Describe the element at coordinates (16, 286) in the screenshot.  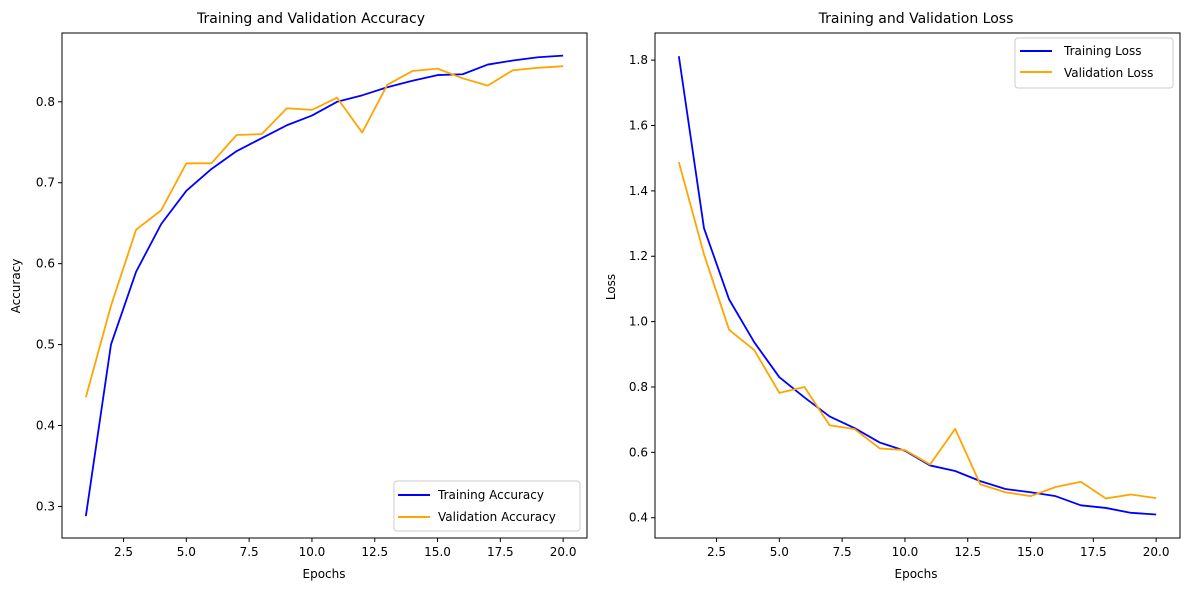
I see `accuracy-y-axis-label: Accuracy` at that location.